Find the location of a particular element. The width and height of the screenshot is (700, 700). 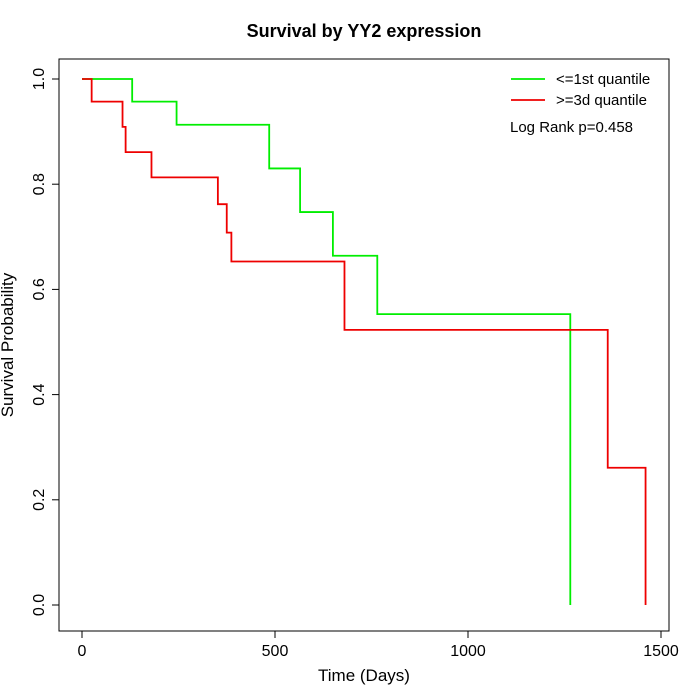

x-tick-label: 1500 is located at coordinates (661, 651).